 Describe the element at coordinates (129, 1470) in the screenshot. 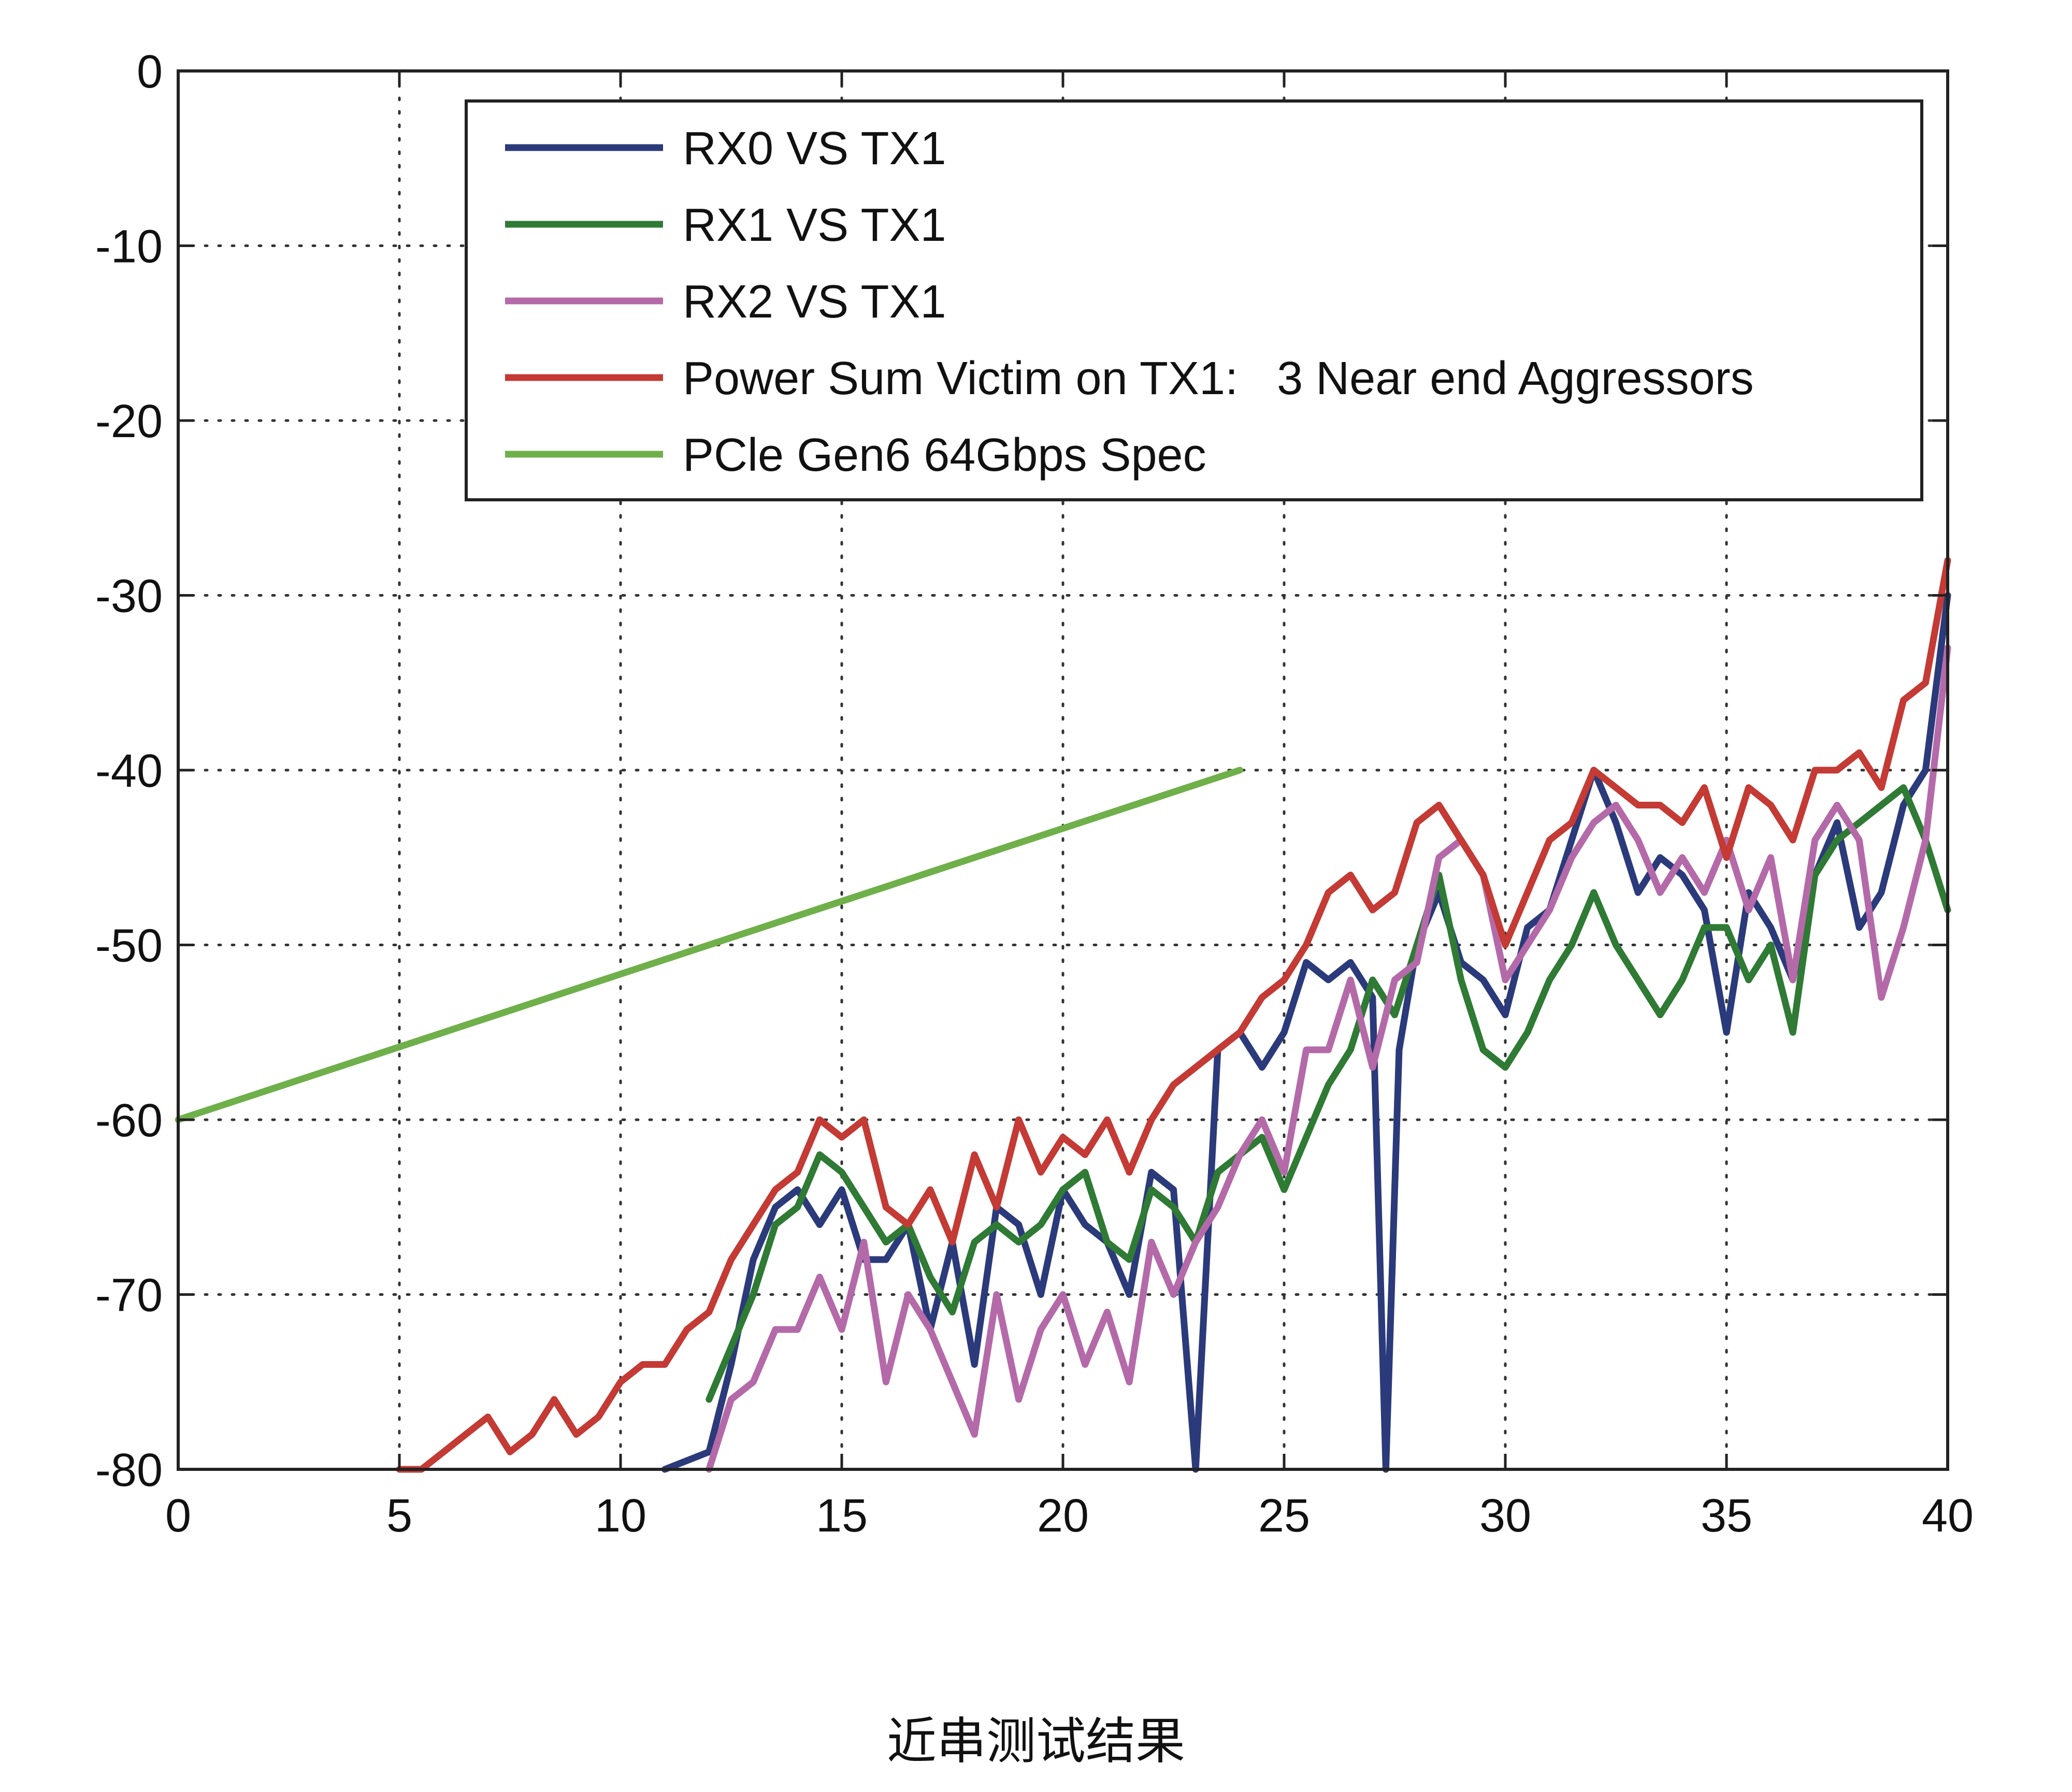

I see `y-tick-label: -80` at that location.